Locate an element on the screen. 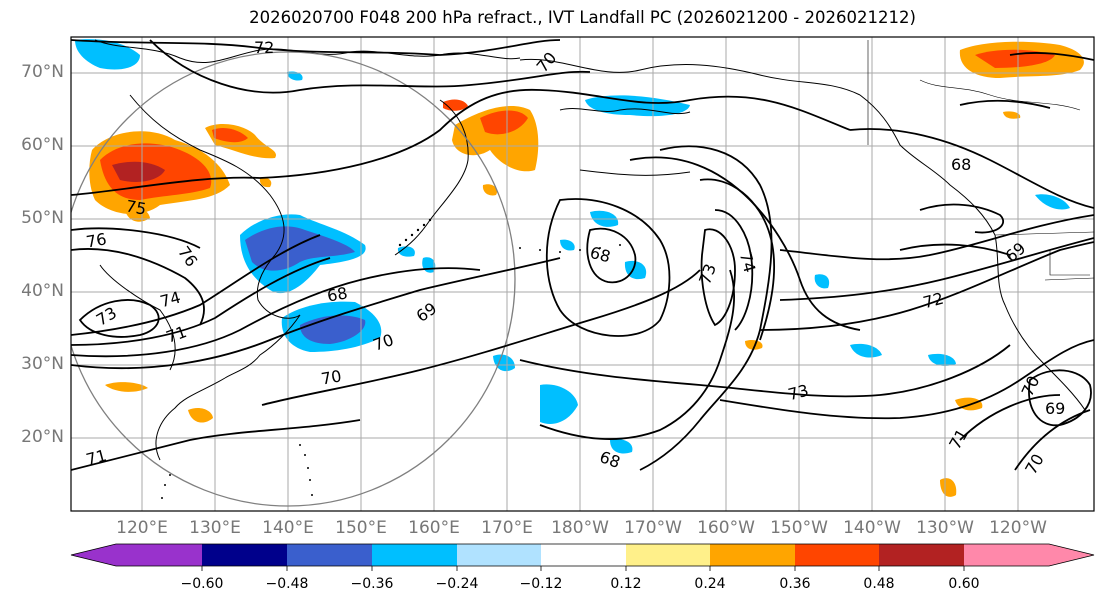  lat-tick-label: 30°N is located at coordinates (42, 364).